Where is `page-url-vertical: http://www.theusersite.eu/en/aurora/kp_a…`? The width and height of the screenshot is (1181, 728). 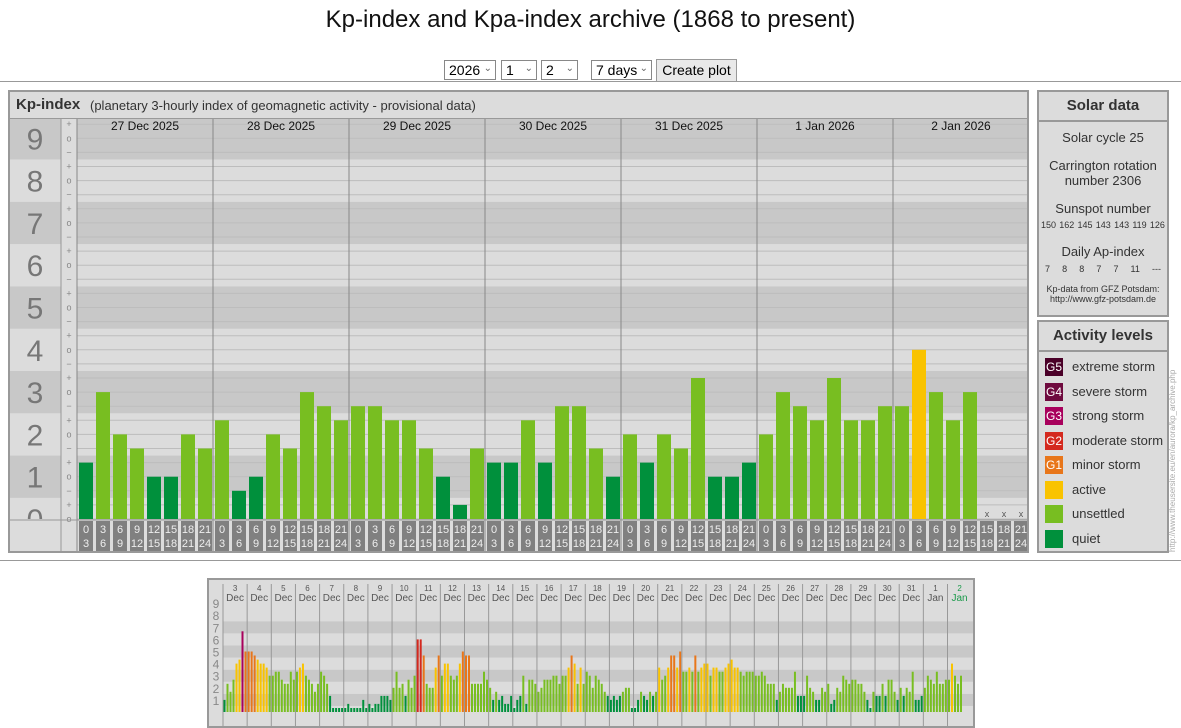 page-url-vertical: http://www.theusersite.eu/en/aurora/kp_a… is located at coordinates (1172, 460).